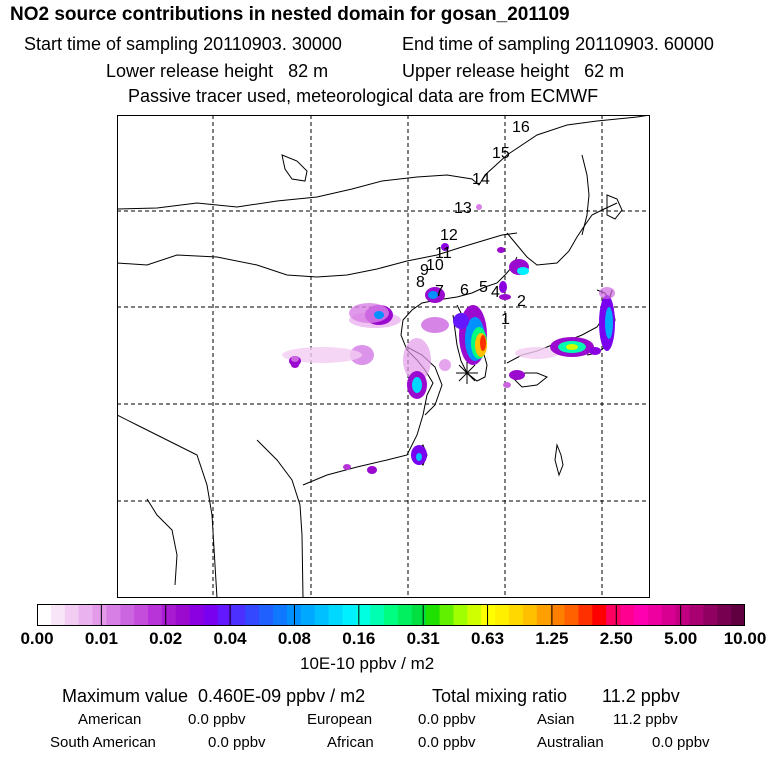 This screenshot has width=768, height=768. I want to click on colorbar-tick-label: 0.02, so click(166, 638).